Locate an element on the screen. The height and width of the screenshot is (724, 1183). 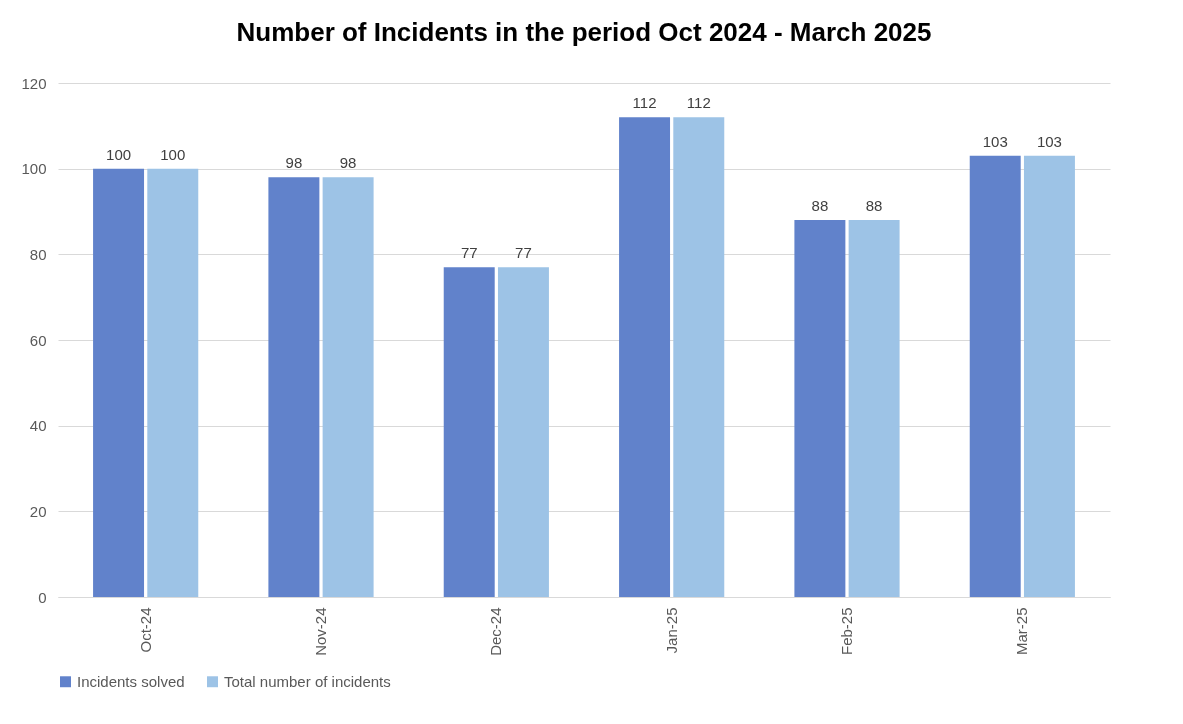
y-tick-label: 80 is located at coordinates (38, 254).